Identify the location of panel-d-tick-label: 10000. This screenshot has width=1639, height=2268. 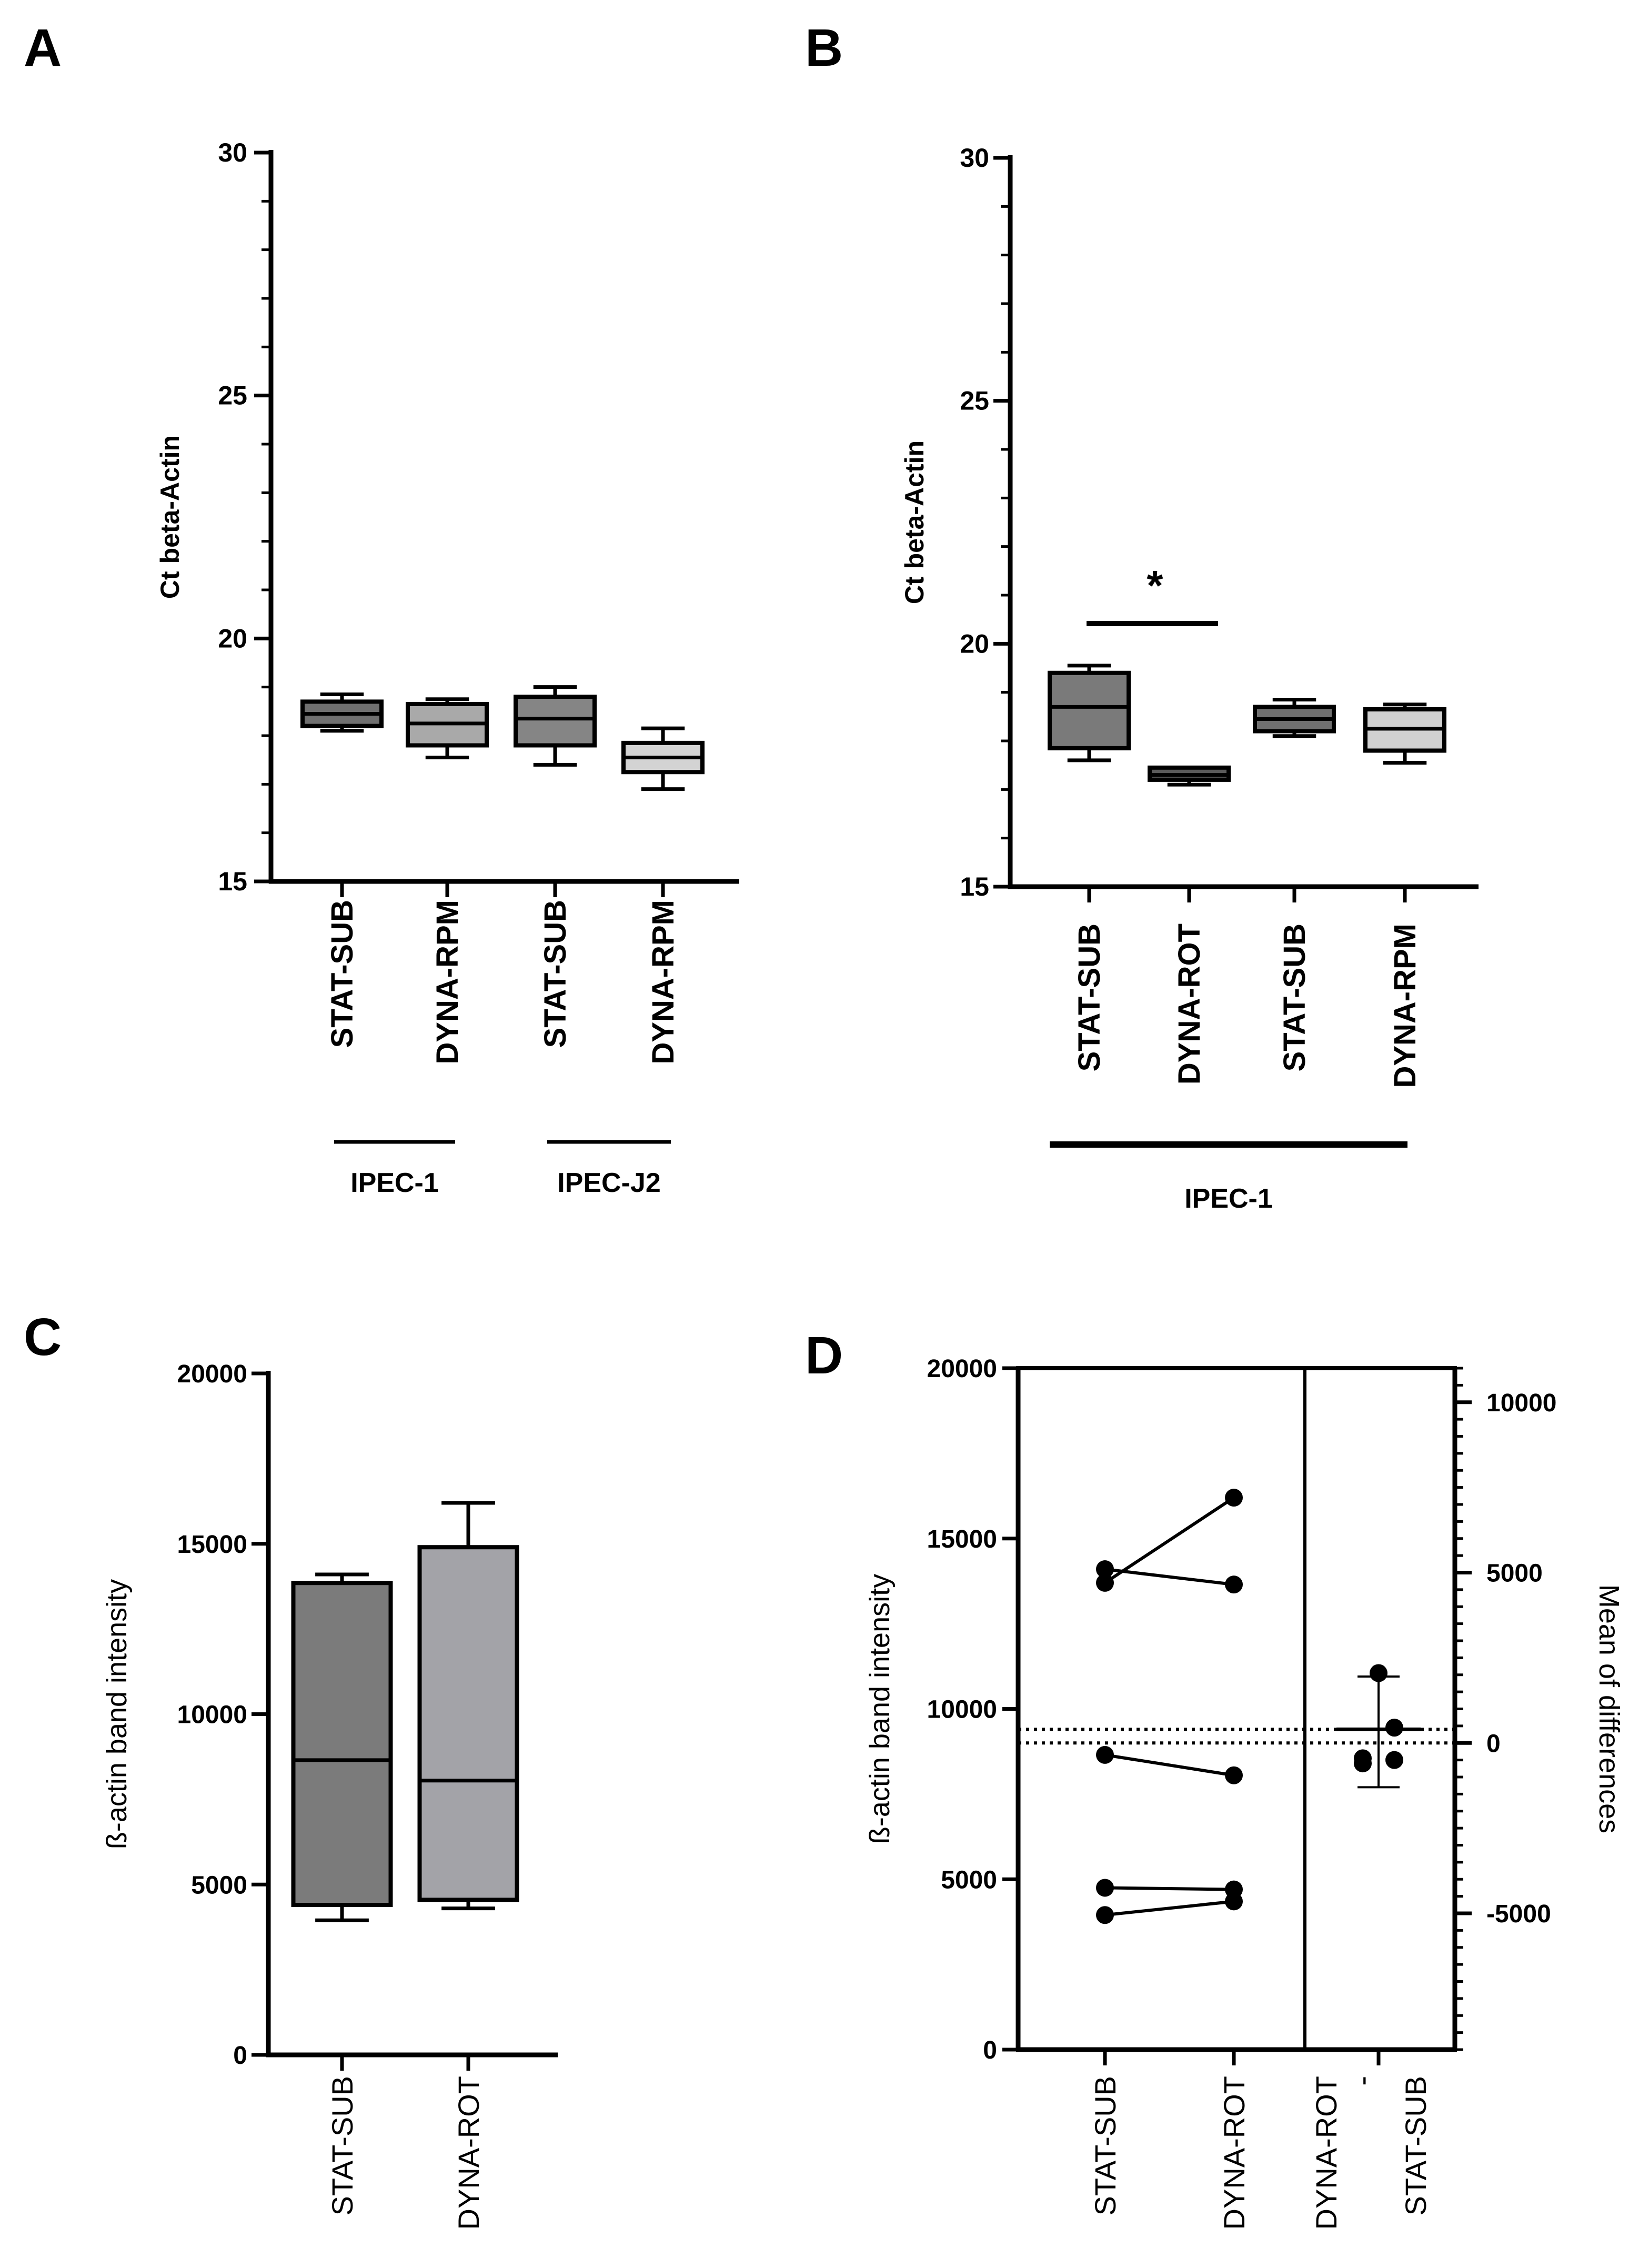
(962, 1710).